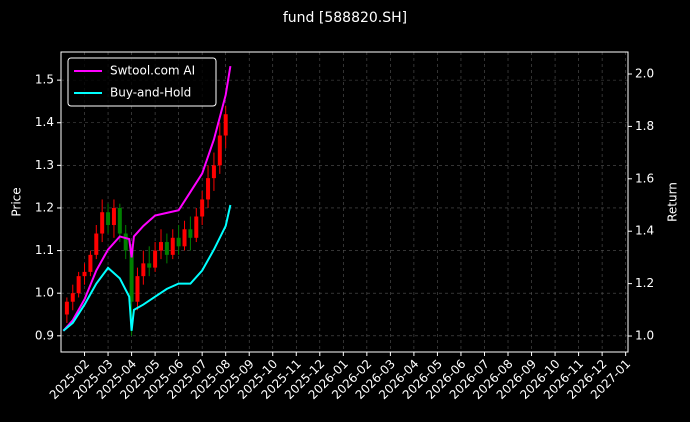 This screenshot has height=422, width=690. What do you see at coordinates (644, 283) in the screenshot?
I see `y2-tick-label: 1.2` at bounding box center [644, 283].